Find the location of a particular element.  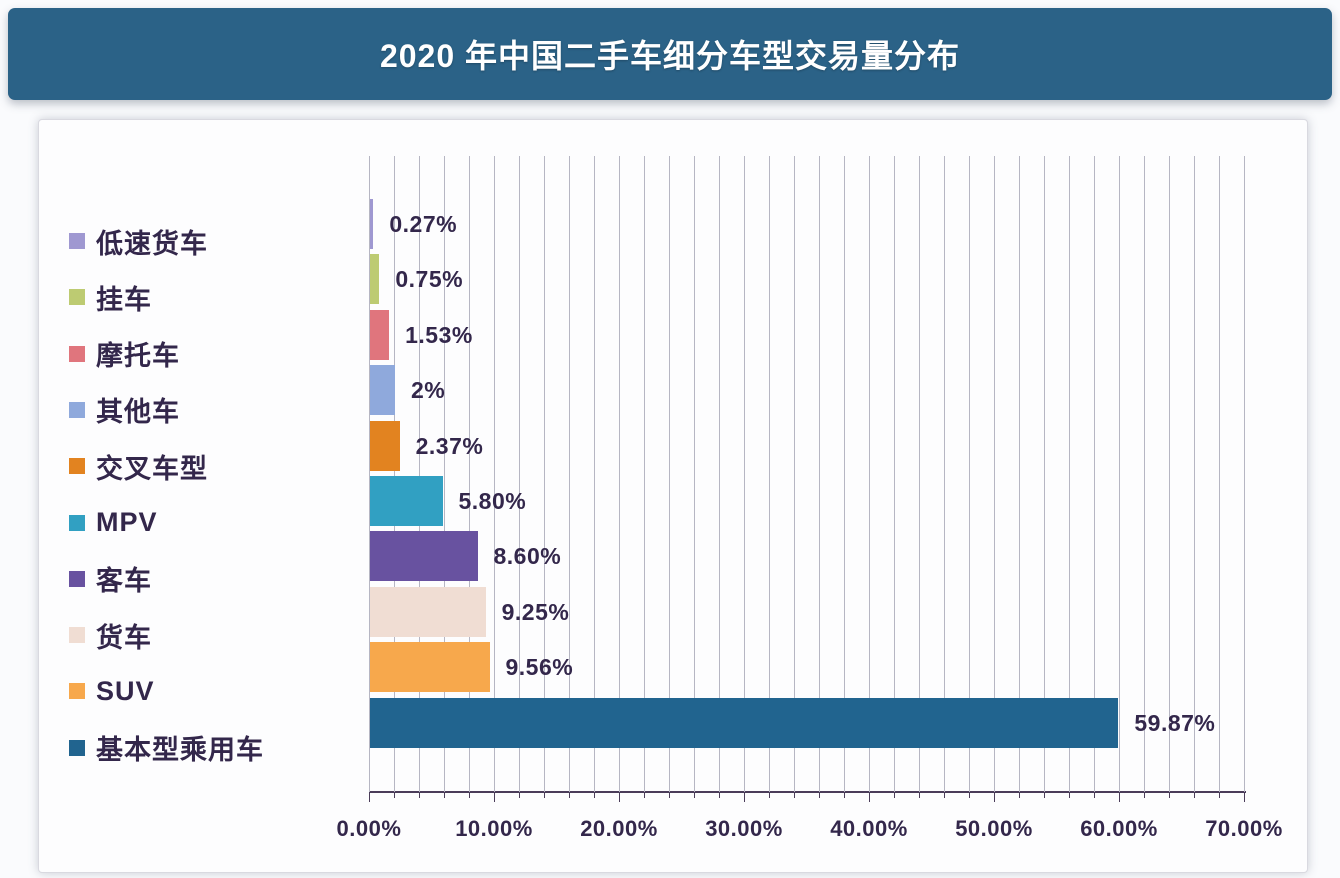

legend-label: 货车 is located at coordinates (124, 637).